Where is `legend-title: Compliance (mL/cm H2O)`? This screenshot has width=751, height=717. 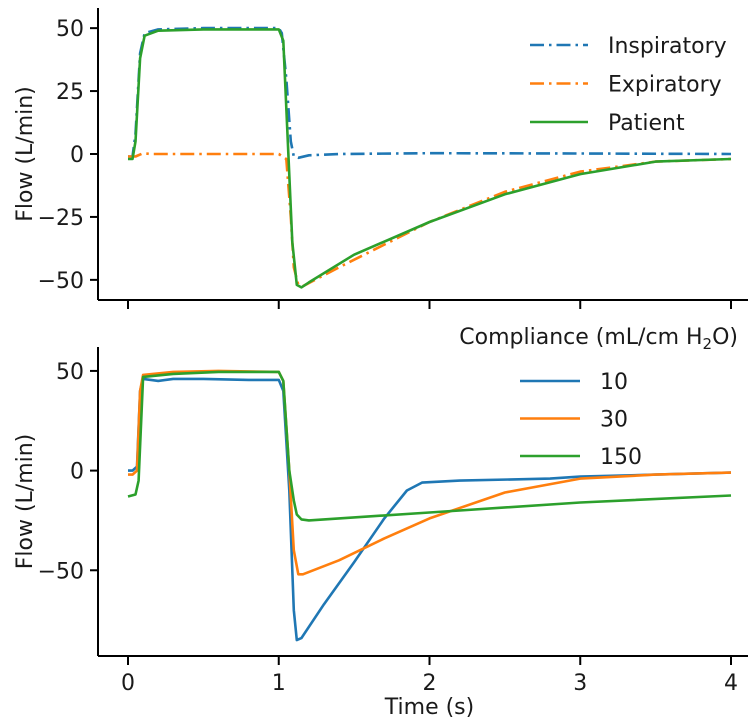
legend-title: Compliance (mL/cm H2O) is located at coordinates (598, 339).